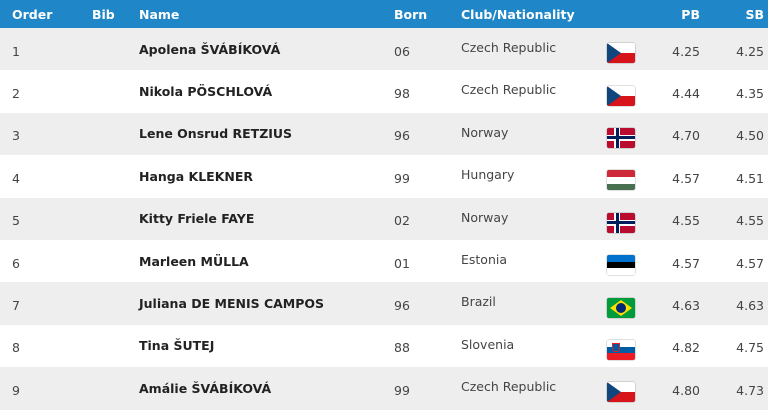 The height and width of the screenshot is (410, 768). What do you see at coordinates (384, 303) in the screenshot?
I see `table-row: 7 Juliana DE MENIS CAMPOS 96 Brazil 4.63 4.63` at bounding box center [384, 303].